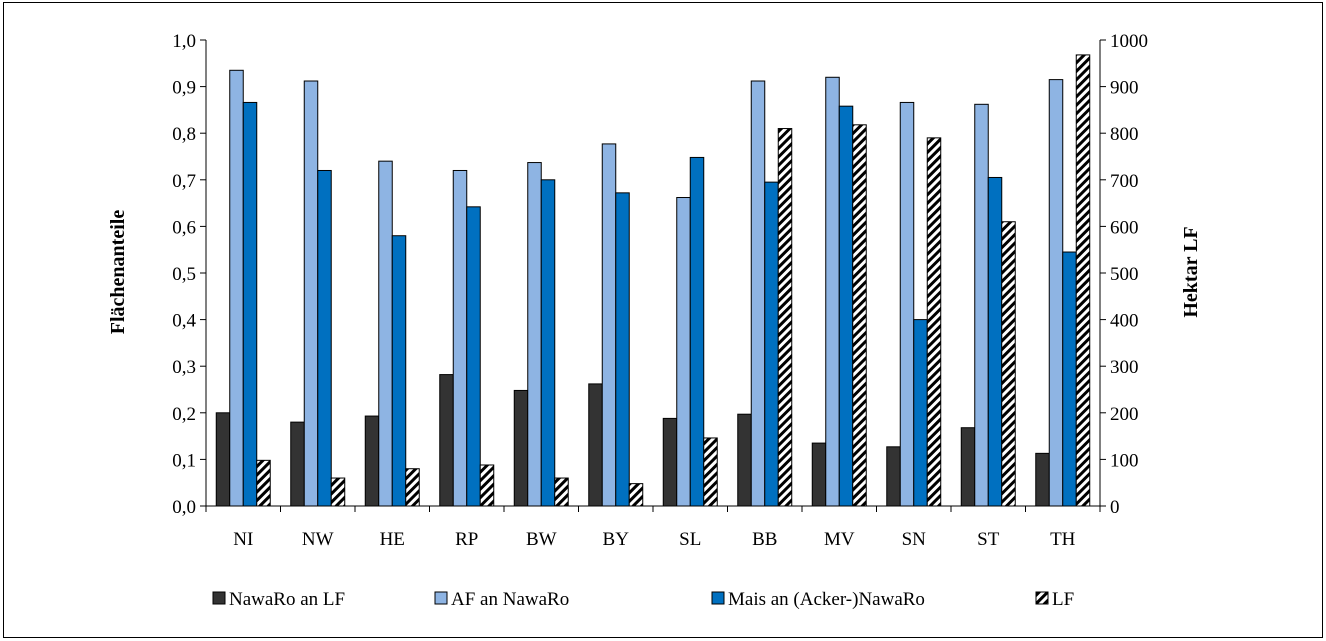 The image size is (1326, 641). What do you see at coordinates (744, 460) in the screenshot?
I see `bar-nawaro-an-lf-bb` at bounding box center [744, 460].